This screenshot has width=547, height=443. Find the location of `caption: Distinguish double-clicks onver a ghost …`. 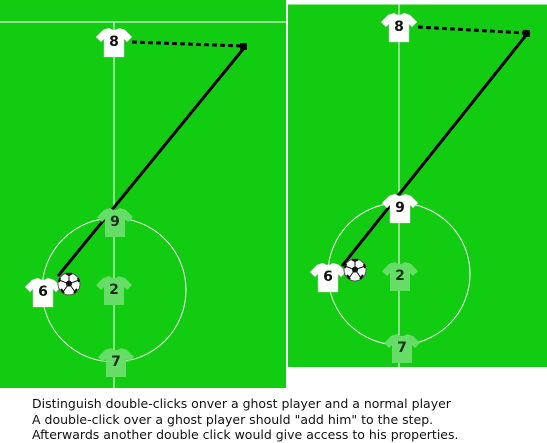

caption: Distinguish double-clicks onver a ghost … is located at coordinates (287, 419).